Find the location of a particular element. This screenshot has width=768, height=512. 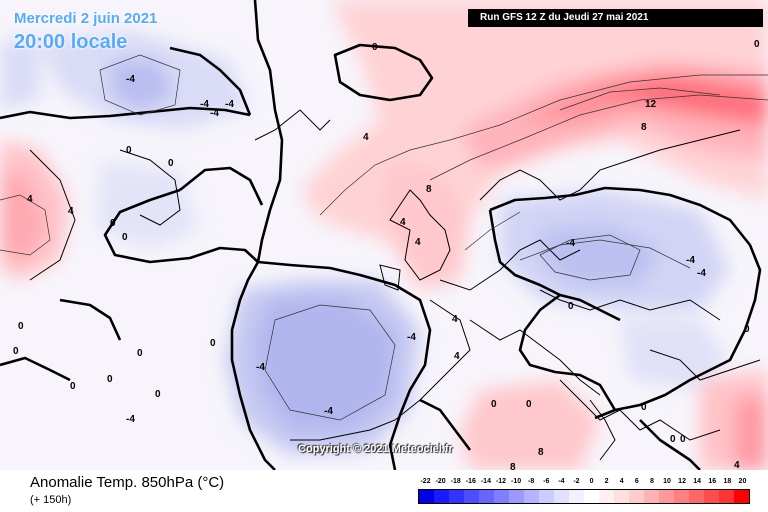

scale-label: 2 is located at coordinates (606, 481).